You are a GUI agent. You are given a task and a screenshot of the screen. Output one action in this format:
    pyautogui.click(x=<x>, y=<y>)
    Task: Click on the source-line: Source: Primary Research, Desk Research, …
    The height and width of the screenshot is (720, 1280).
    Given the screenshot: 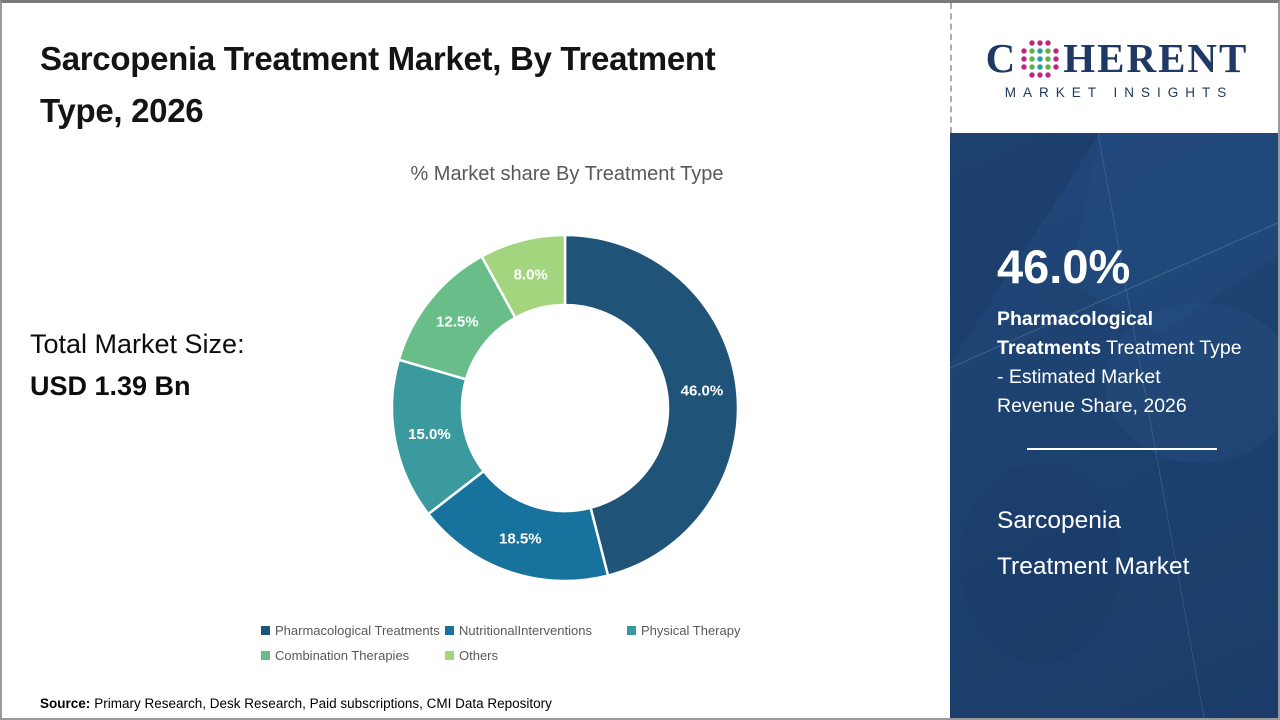 What is the action you would take?
    pyautogui.click(x=296, y=703)
    